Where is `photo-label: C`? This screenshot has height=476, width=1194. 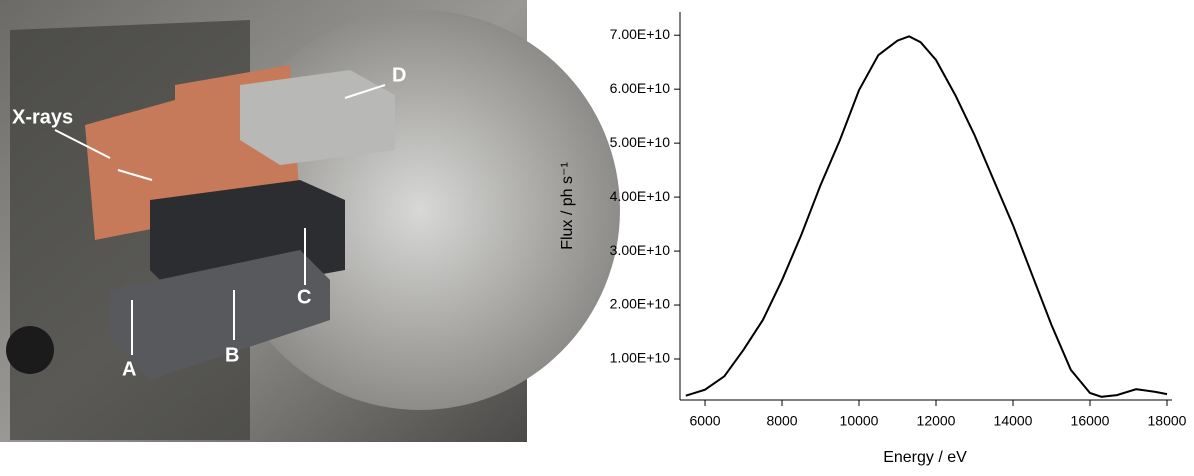
photo-label: C is located at coordinates (304, 297).